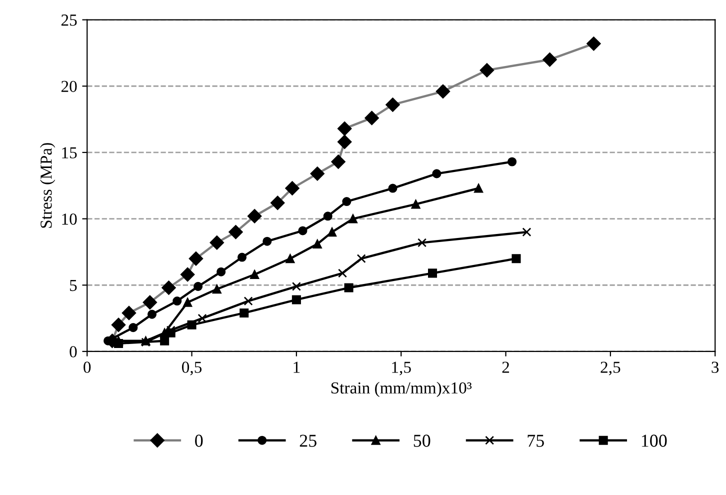 This screenshot has height=495, width=726. Describe the element at coordinates (87, 367) in the screenshot. I see `x-tick-label: 0` at that location.